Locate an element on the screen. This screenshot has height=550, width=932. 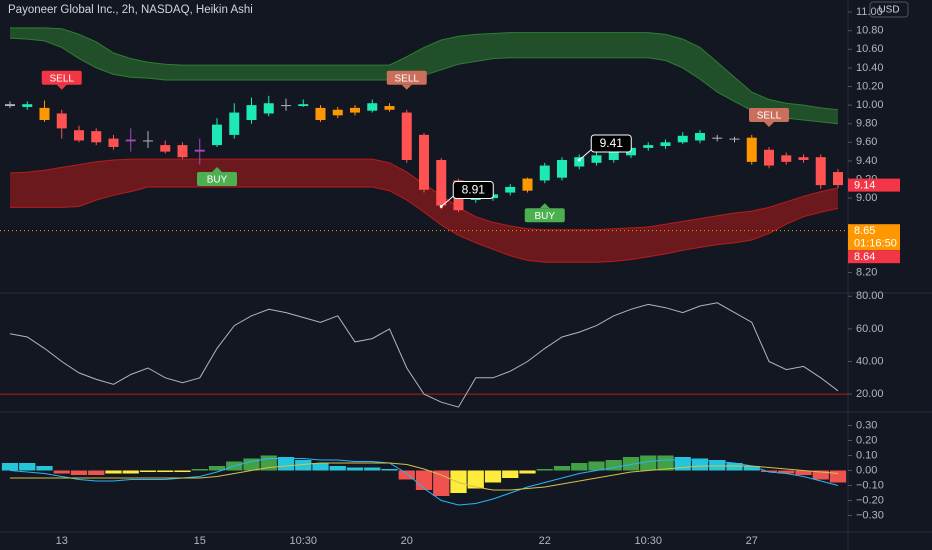
y-tick-label: 8.20 is located at coordinates (866, 272).